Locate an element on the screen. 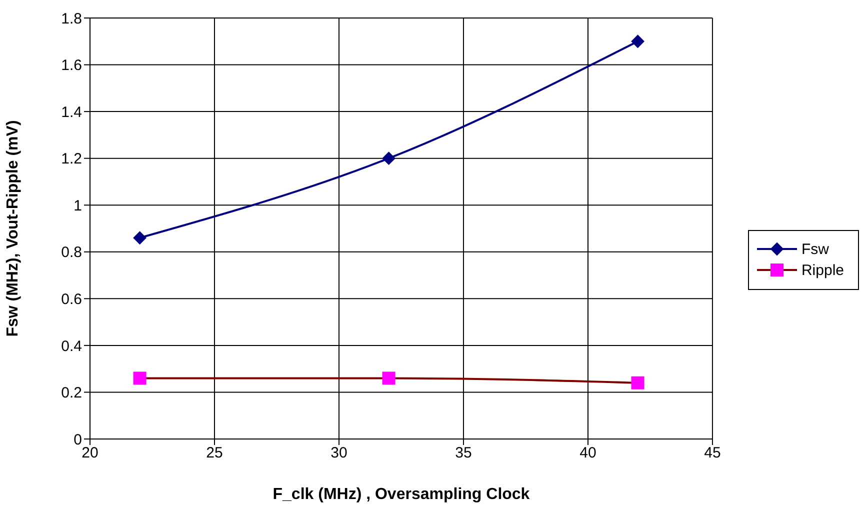 This screenshot has width=863, height=519. y-tick-label: 0.8 is located at coordinates (71, 253).